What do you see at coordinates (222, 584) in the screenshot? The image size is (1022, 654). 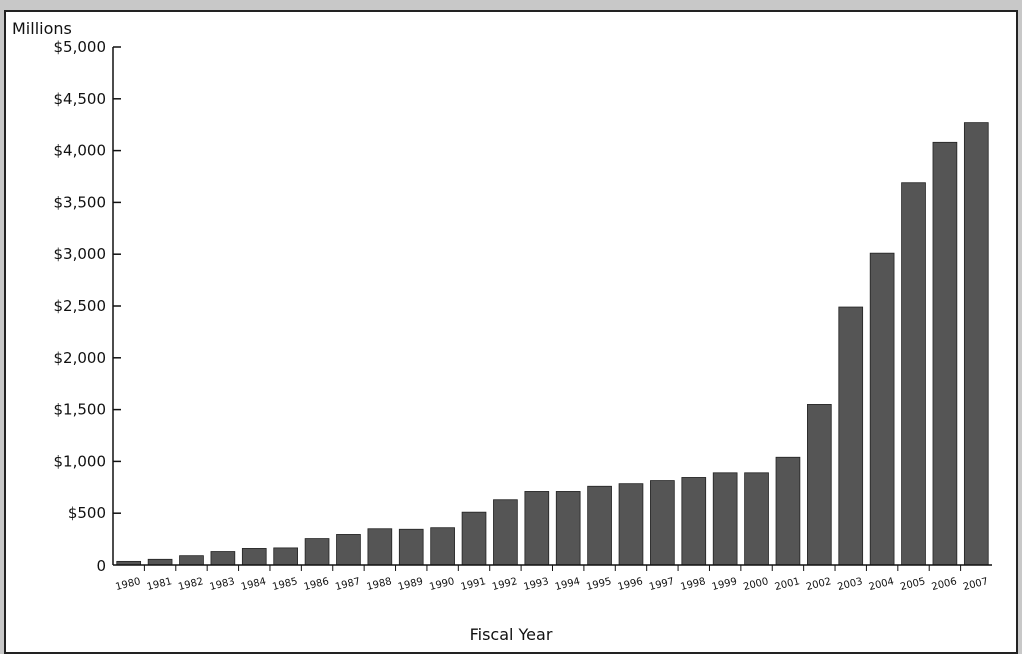 I see `x-tick-label: 1983` at bounding box center [222, 584].